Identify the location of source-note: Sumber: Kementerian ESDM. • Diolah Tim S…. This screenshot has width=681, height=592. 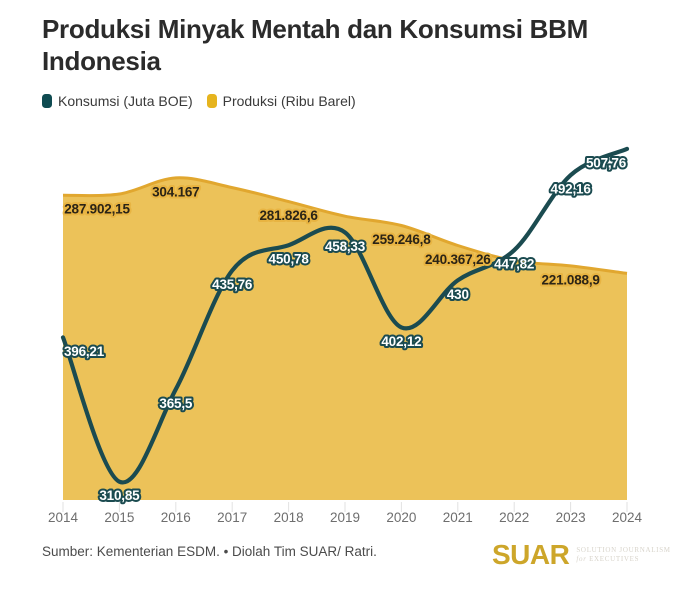
(209, 551).